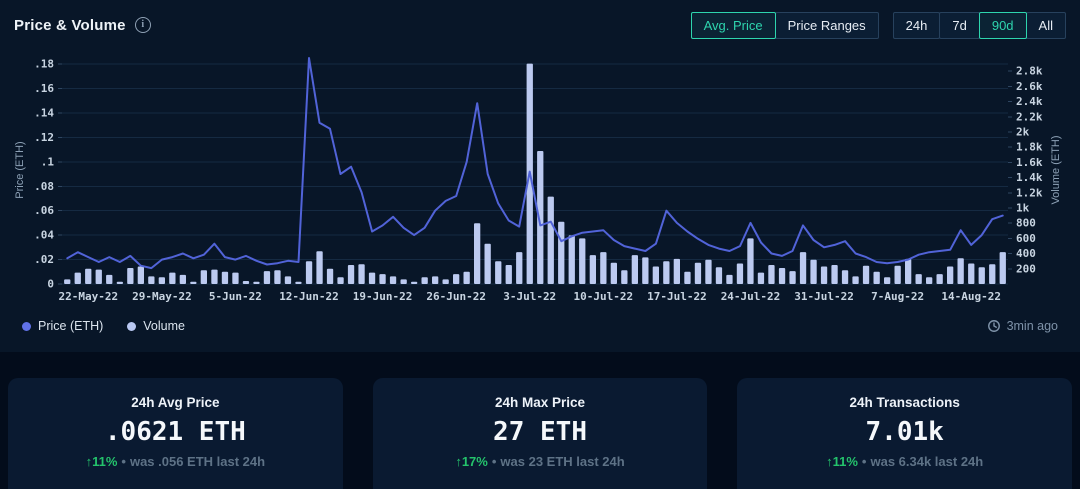  I want to click on svg-text: 14-Aug-22, so click(971, 296).